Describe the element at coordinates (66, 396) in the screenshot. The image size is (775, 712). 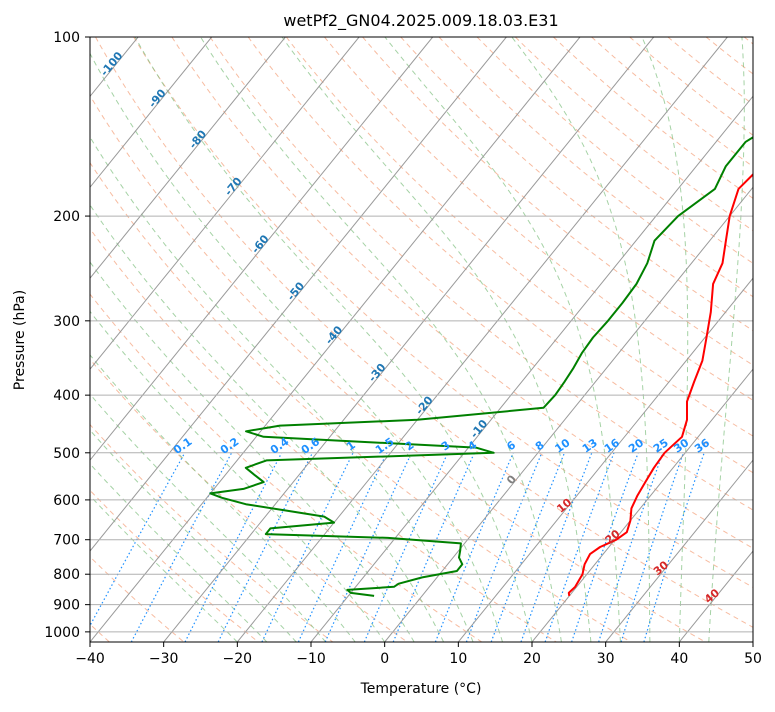
I see `y-tick-label: 400` at that location.